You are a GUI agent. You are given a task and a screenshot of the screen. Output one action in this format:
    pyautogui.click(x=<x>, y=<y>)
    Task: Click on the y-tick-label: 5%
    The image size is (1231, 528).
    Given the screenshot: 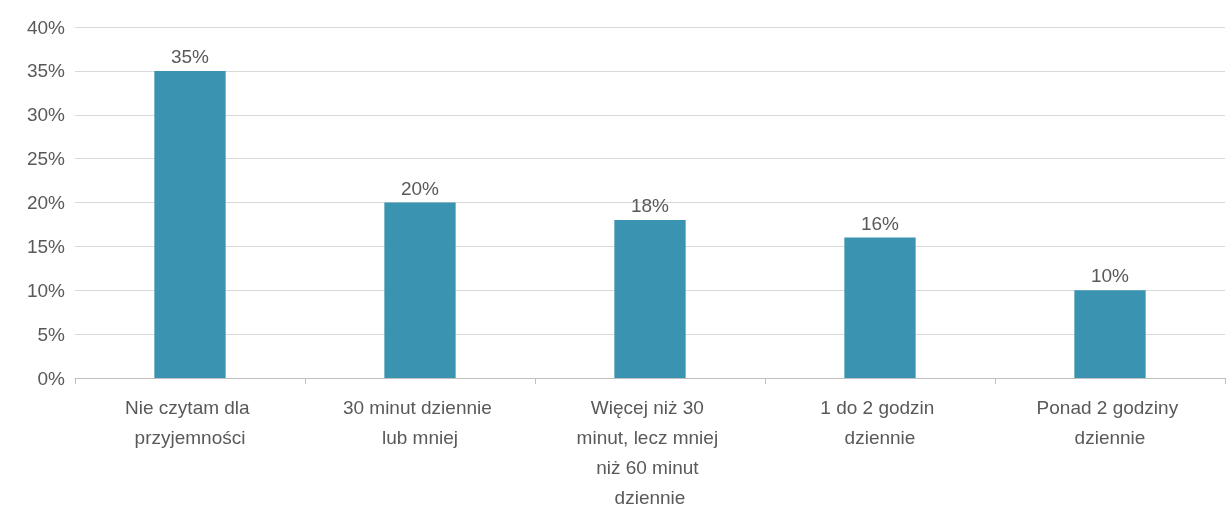 What is the action you would take?
    pyautogui.click(x=51, y=334)
    